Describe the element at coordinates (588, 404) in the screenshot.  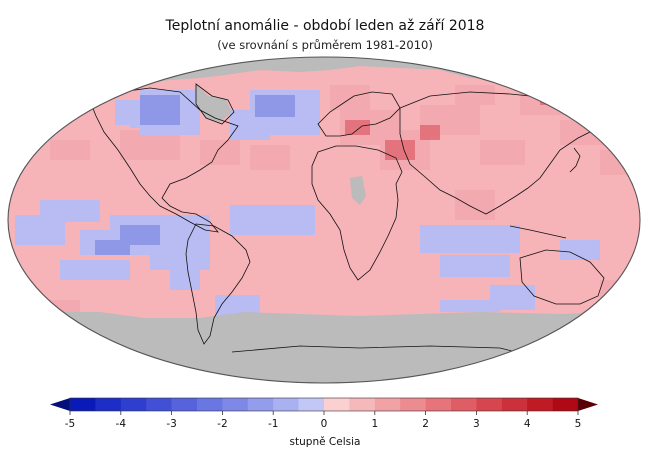
I see `colorbar-over-arrow` at that location.